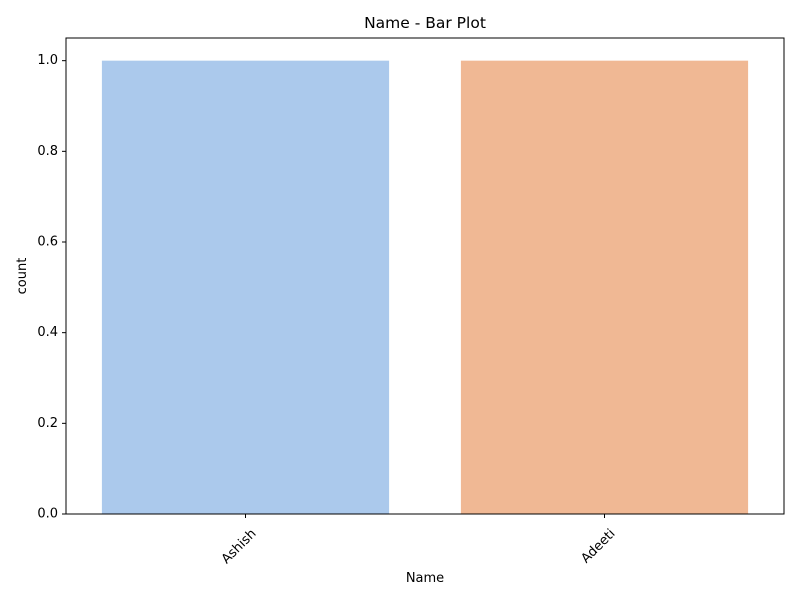  I want to click on y-axis-label: count, so click(22, 276).